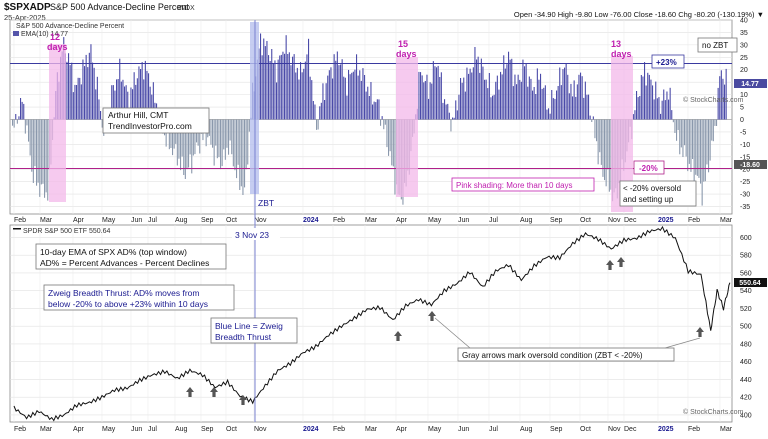  I want to click on bottom-y-axis: 400 420 440 460 480 500 520 540 560 580 600, so click(746, 327).